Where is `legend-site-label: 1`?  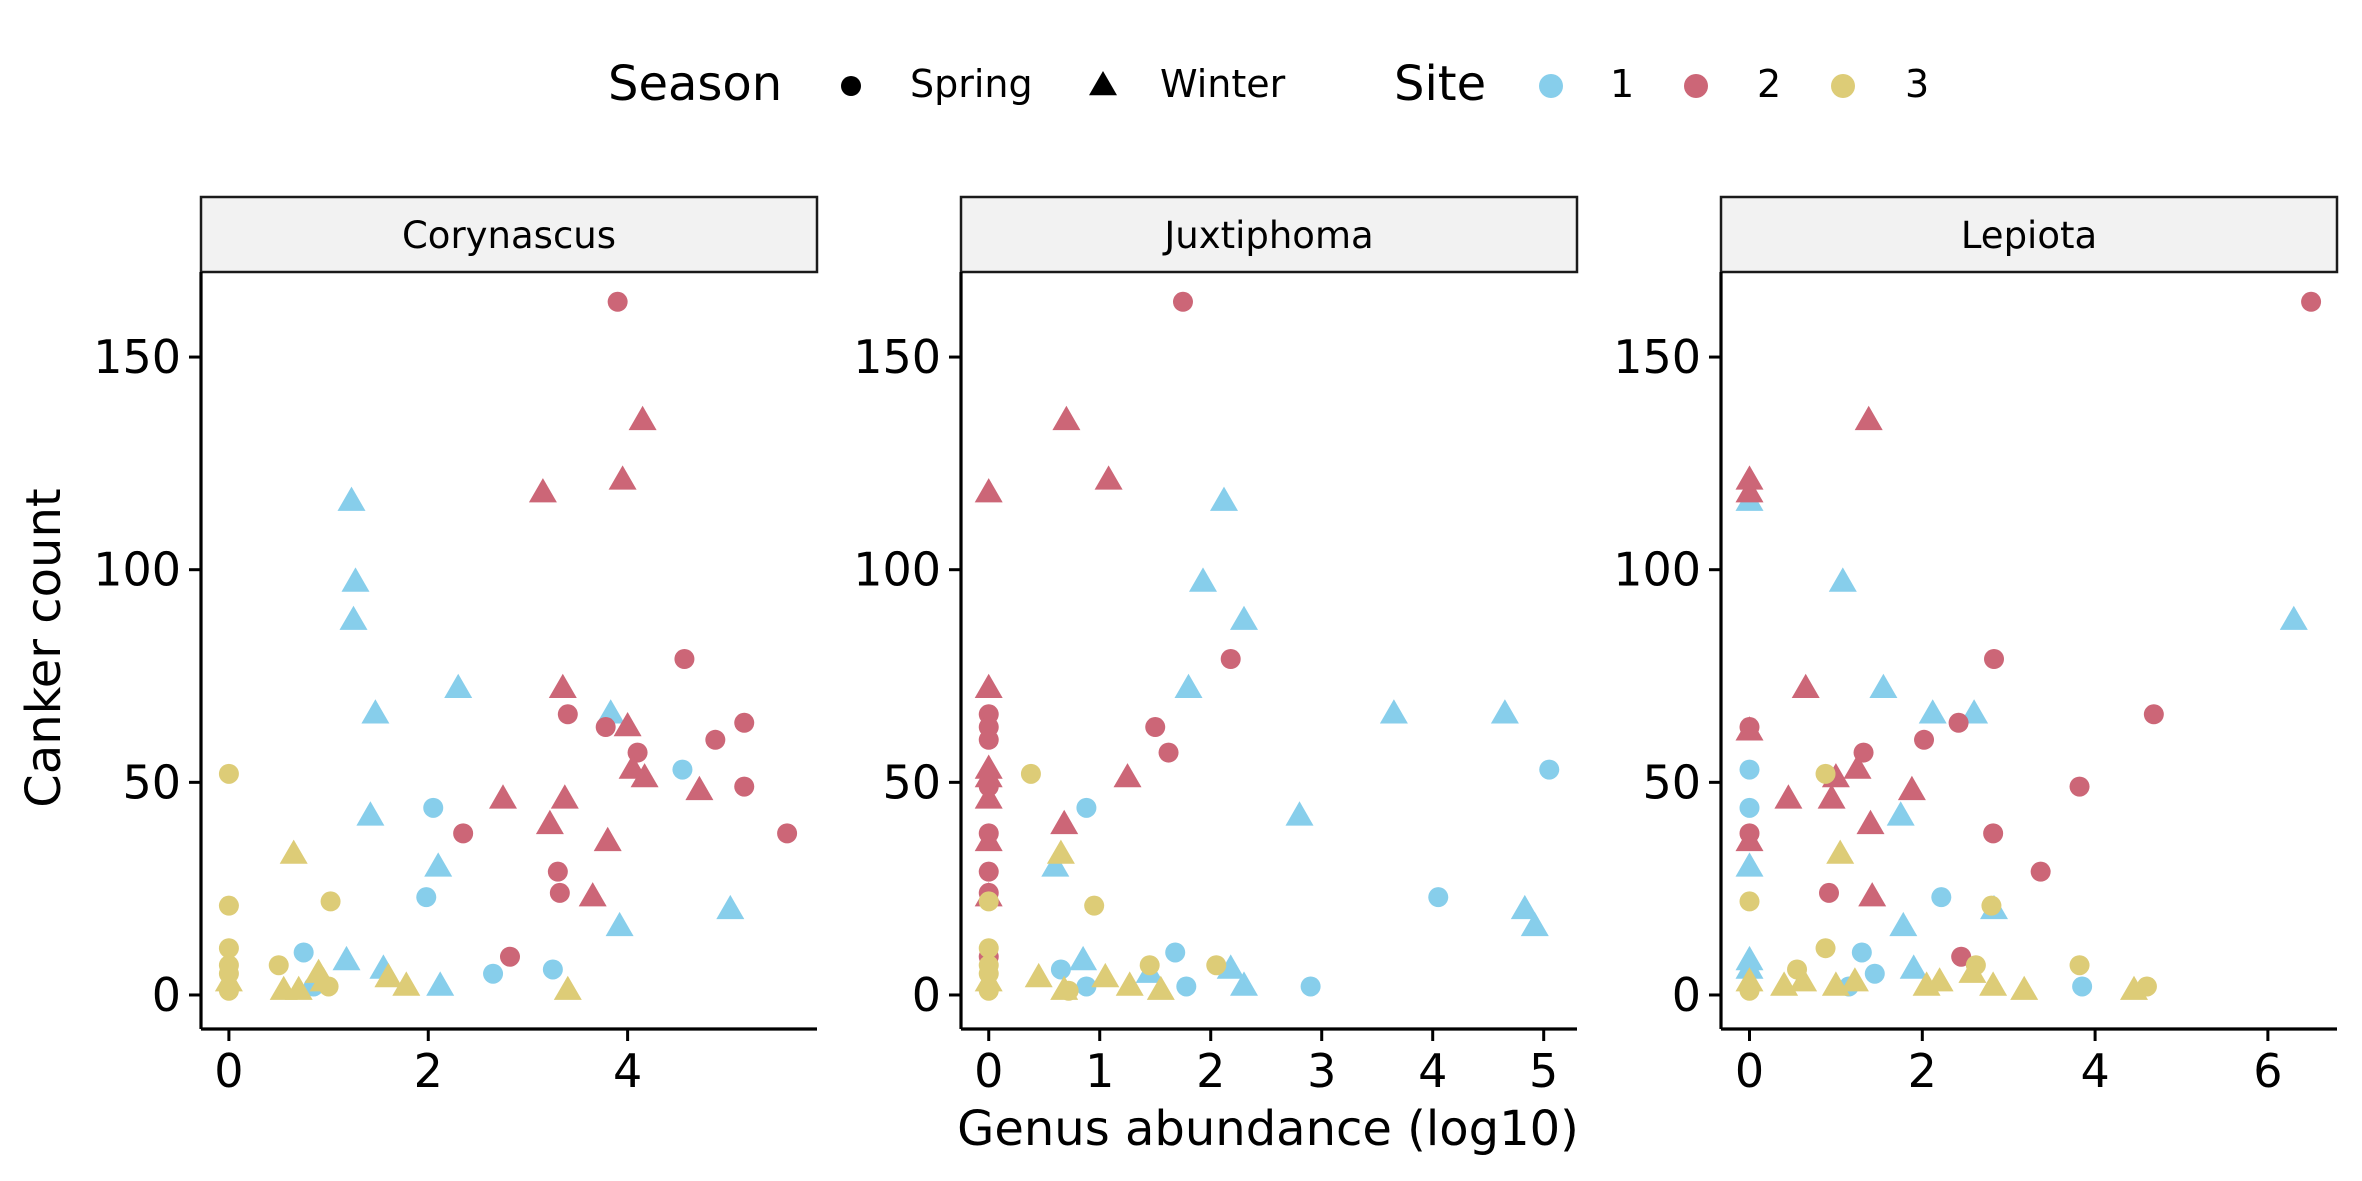 legend-site-label: 1 is located at coordinates (1622, 84).